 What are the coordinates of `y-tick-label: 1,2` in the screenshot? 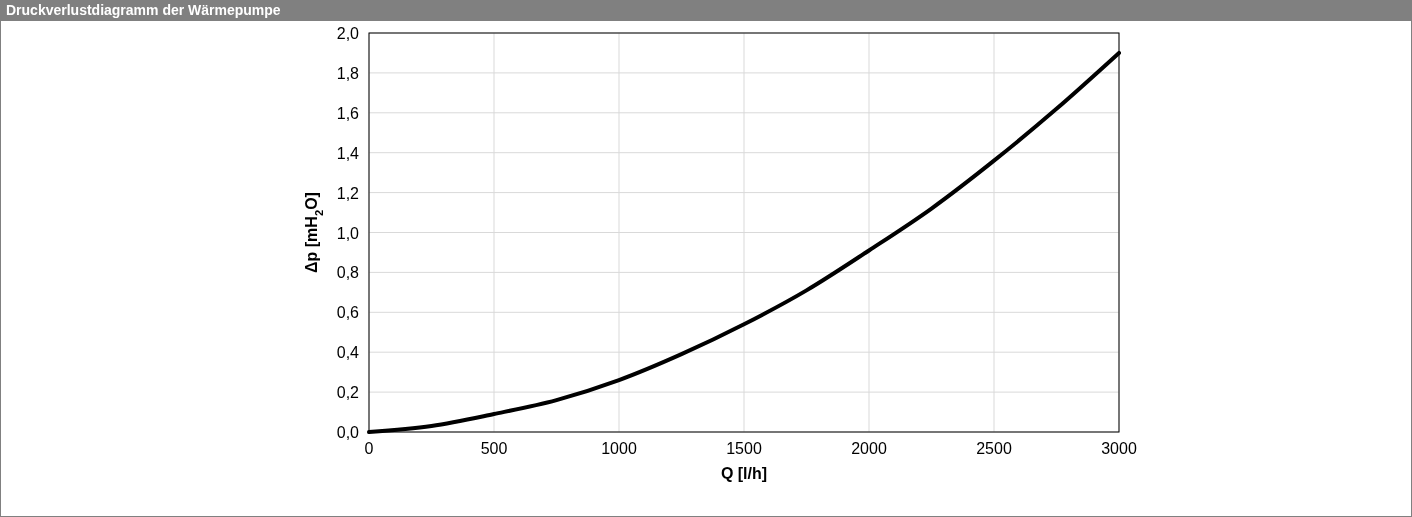 It's located at (348, 193).